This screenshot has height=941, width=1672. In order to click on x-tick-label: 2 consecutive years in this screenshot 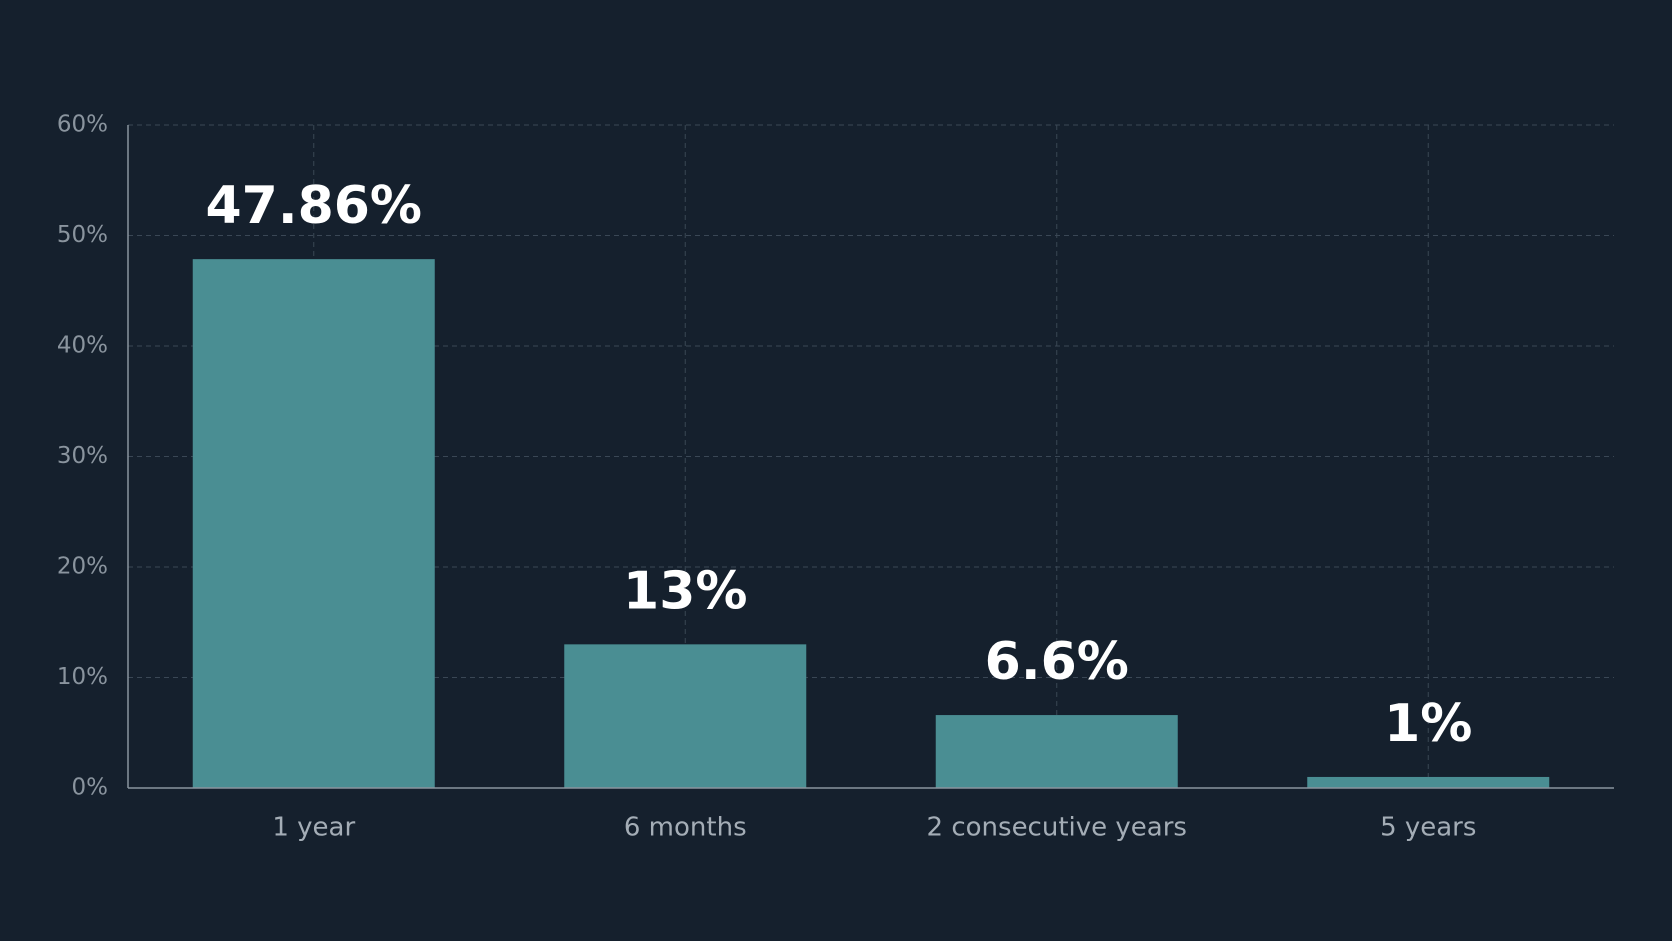, I will do `click(1057, 828)`.